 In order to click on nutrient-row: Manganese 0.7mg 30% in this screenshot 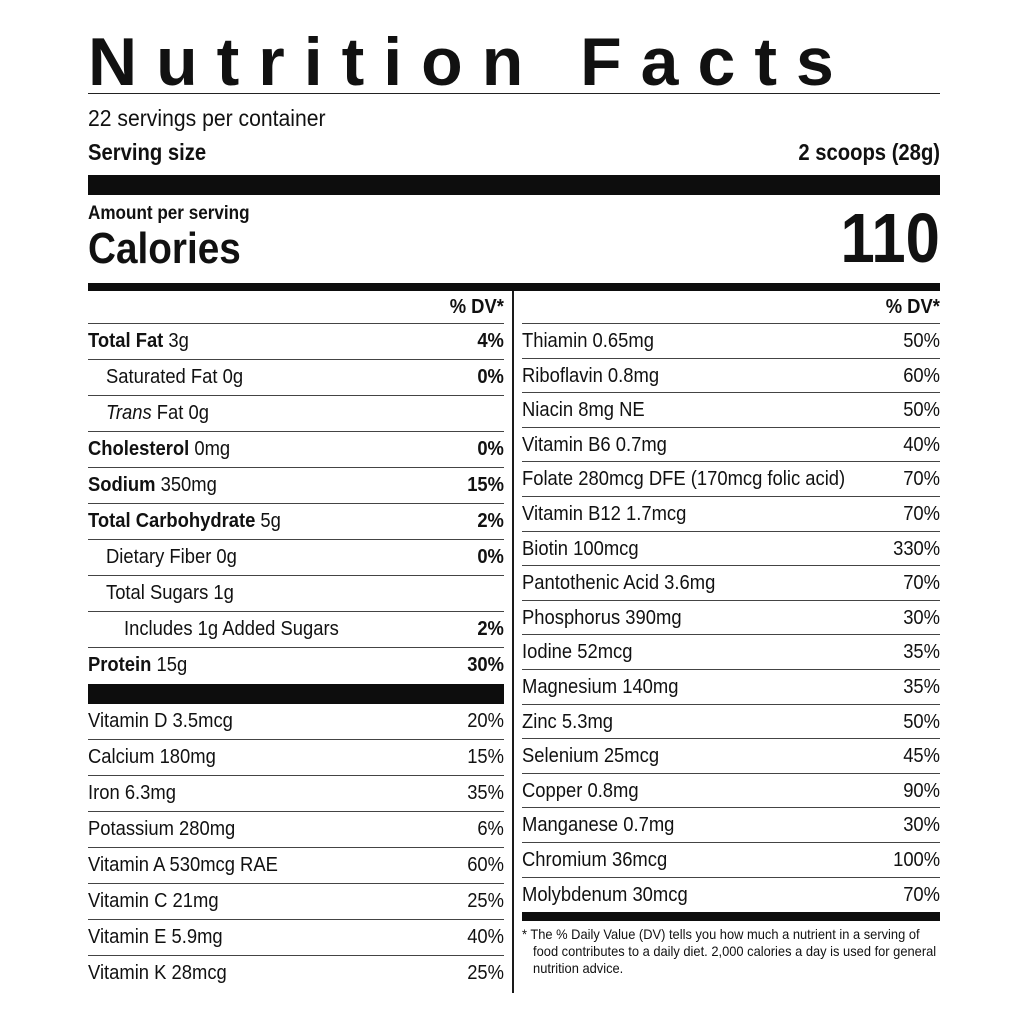, I will do `click(731, 825)`.